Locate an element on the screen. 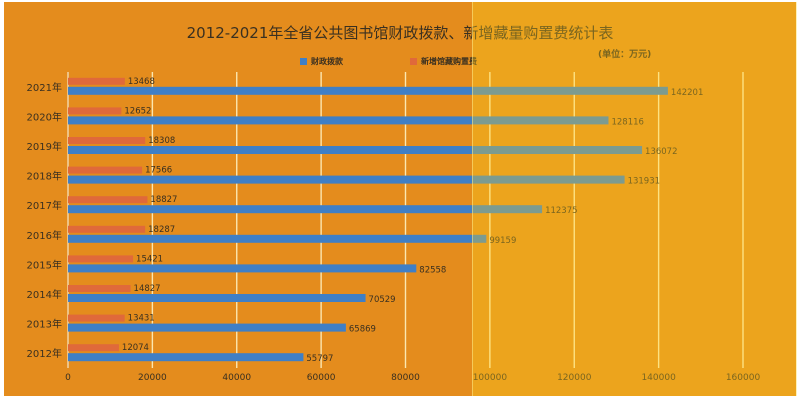 The width and height of the screenshot is (800, 400). x-tick-label: 120000 is located at coordinates (574, 378).